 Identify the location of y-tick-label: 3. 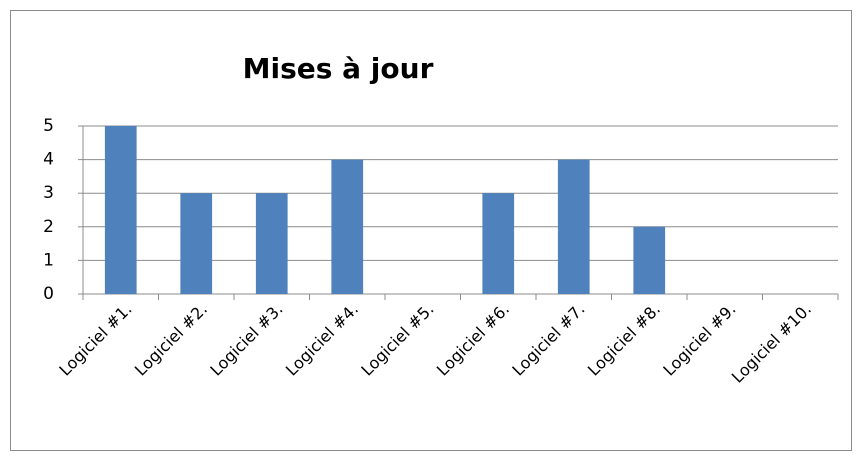
(48, 193).